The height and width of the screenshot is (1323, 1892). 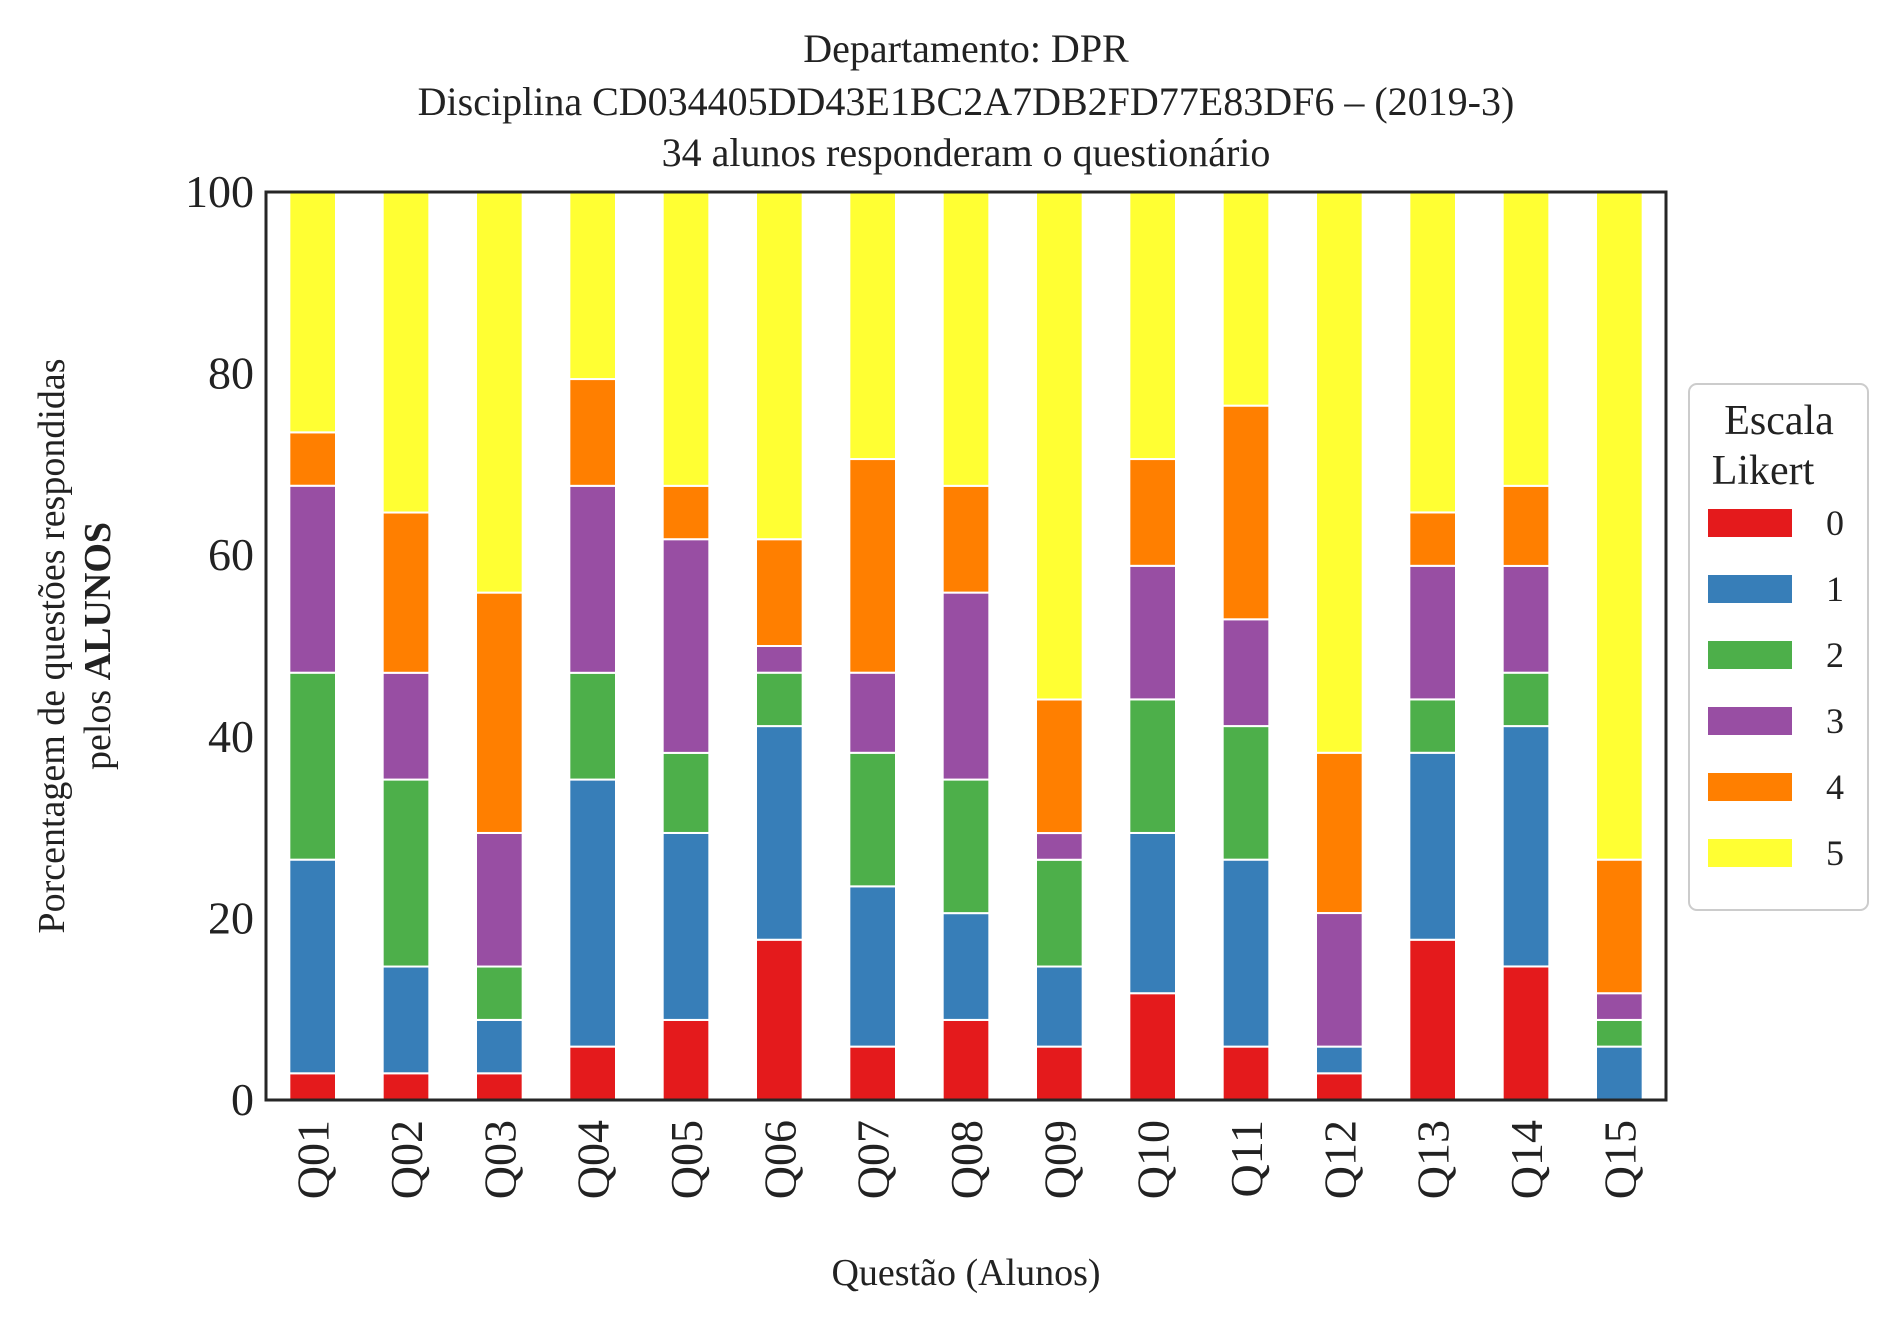 I want to click on y-tick-label-40: 40, so click(x=231, y=736).